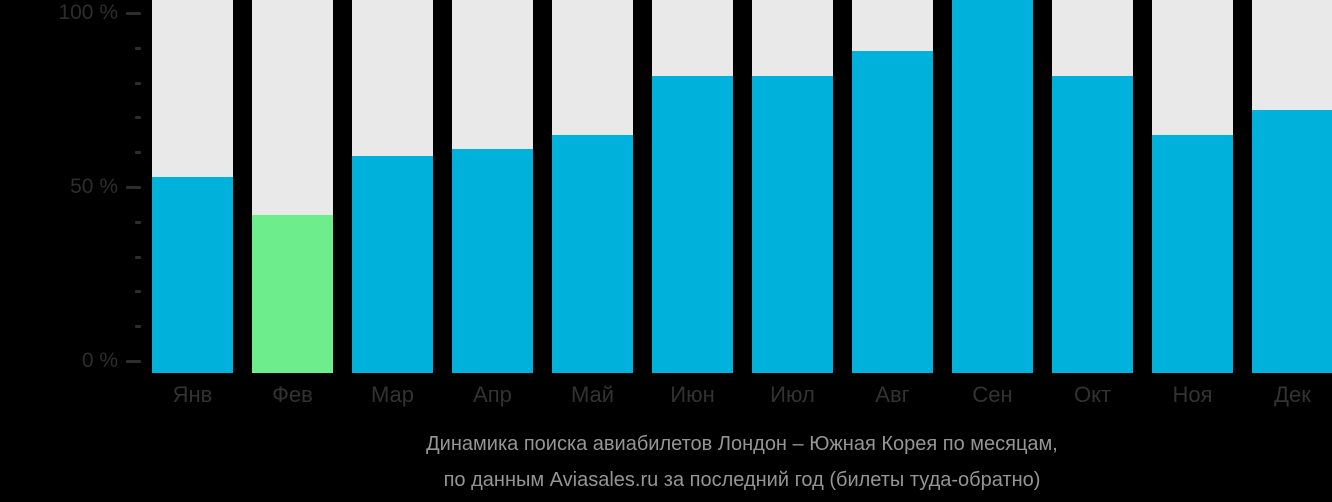 This screenshot has height=502, width=1332. I want to click on bar-track-feb, so click(292, 186).